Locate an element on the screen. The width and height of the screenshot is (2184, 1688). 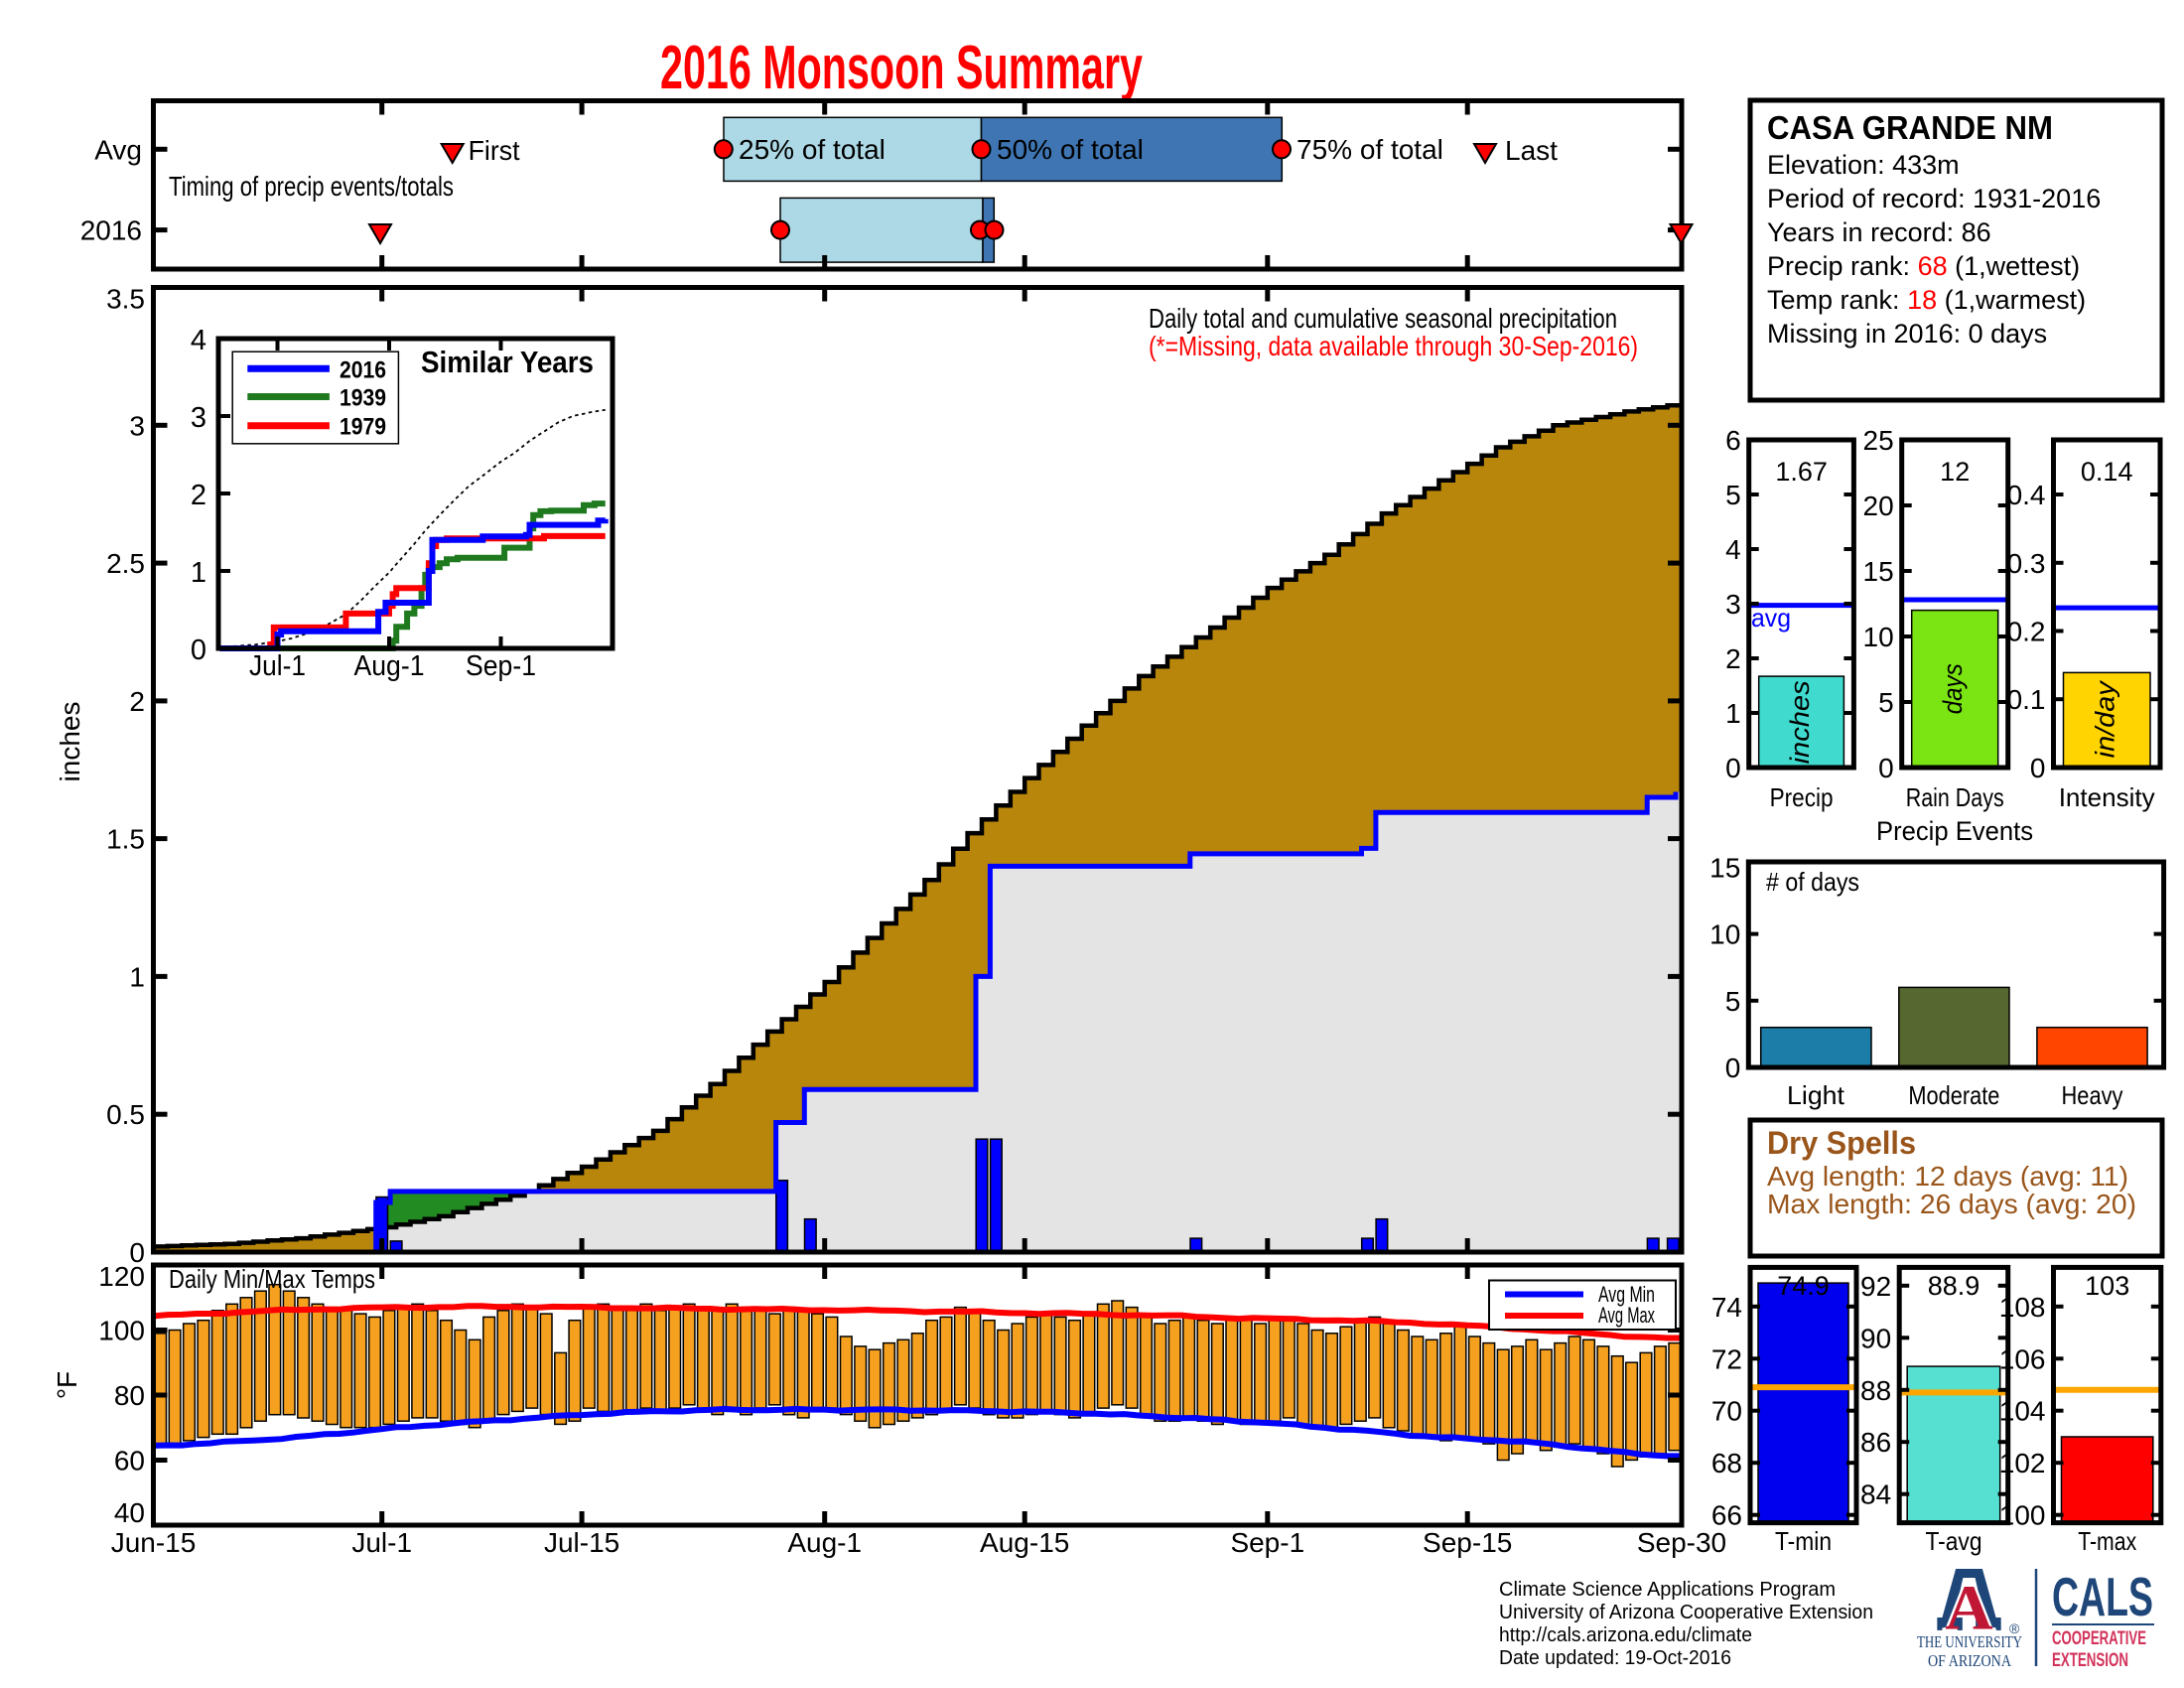
svg-text: EXTENSION is located at coordinates (2090, 1660).